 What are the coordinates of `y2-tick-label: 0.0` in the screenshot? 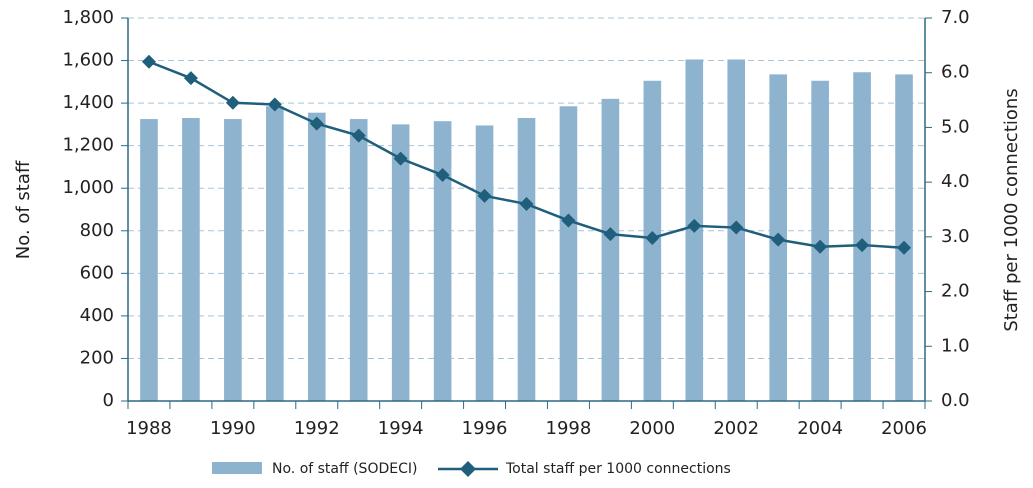 It's located at (955, 400).